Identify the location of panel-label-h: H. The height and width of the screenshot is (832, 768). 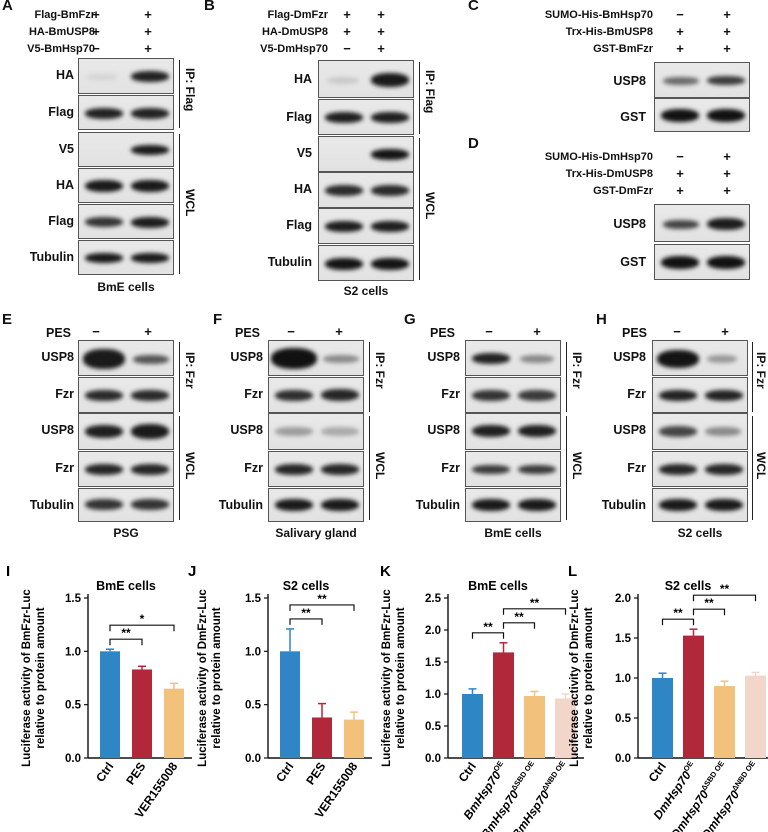
(601, 319).